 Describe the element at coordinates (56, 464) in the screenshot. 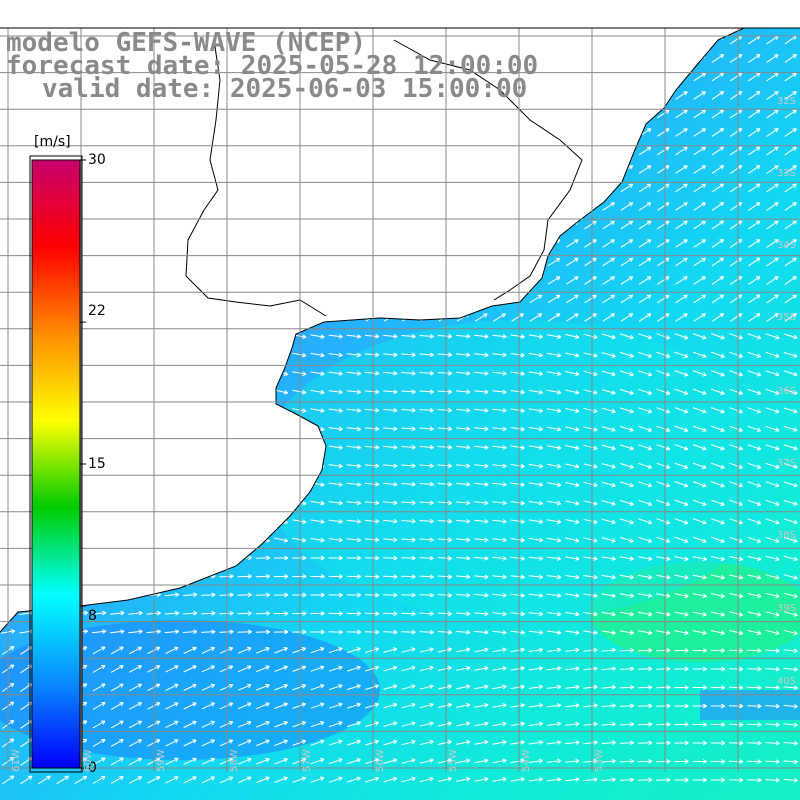

I see `colorbar` at that location.